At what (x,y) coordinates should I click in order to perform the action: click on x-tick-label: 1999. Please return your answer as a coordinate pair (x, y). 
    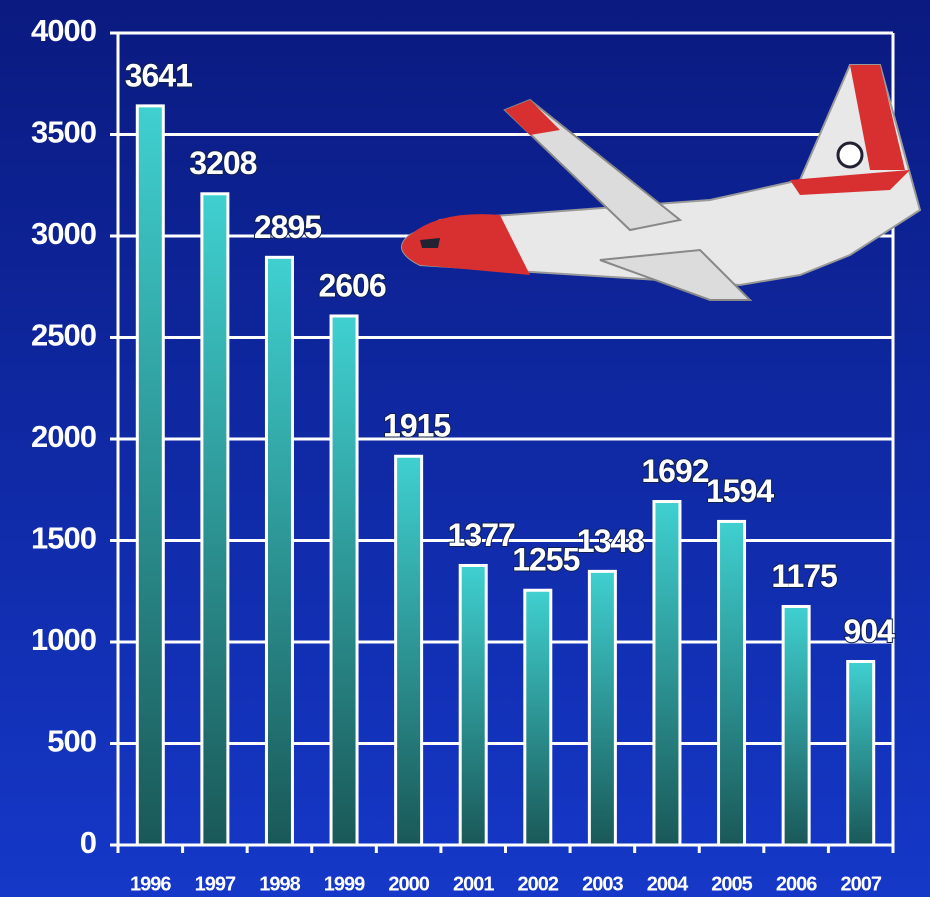
    Looking at the image, I should click on (344, 884).